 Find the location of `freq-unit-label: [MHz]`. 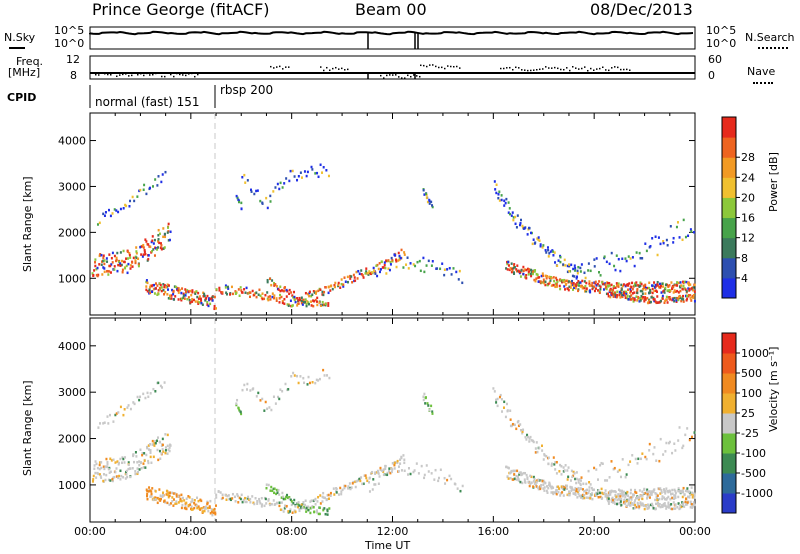

freq-unit-label: [MHz] is located at coordinates (24, 72).